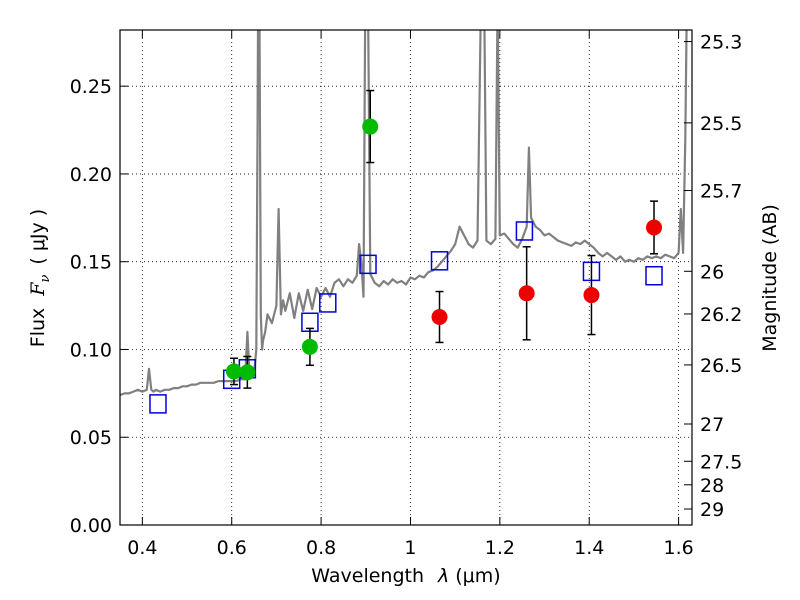 This screenshot has width=800, height=600. I want to click on y2-tick-label: 26.2, so click(721, 315).